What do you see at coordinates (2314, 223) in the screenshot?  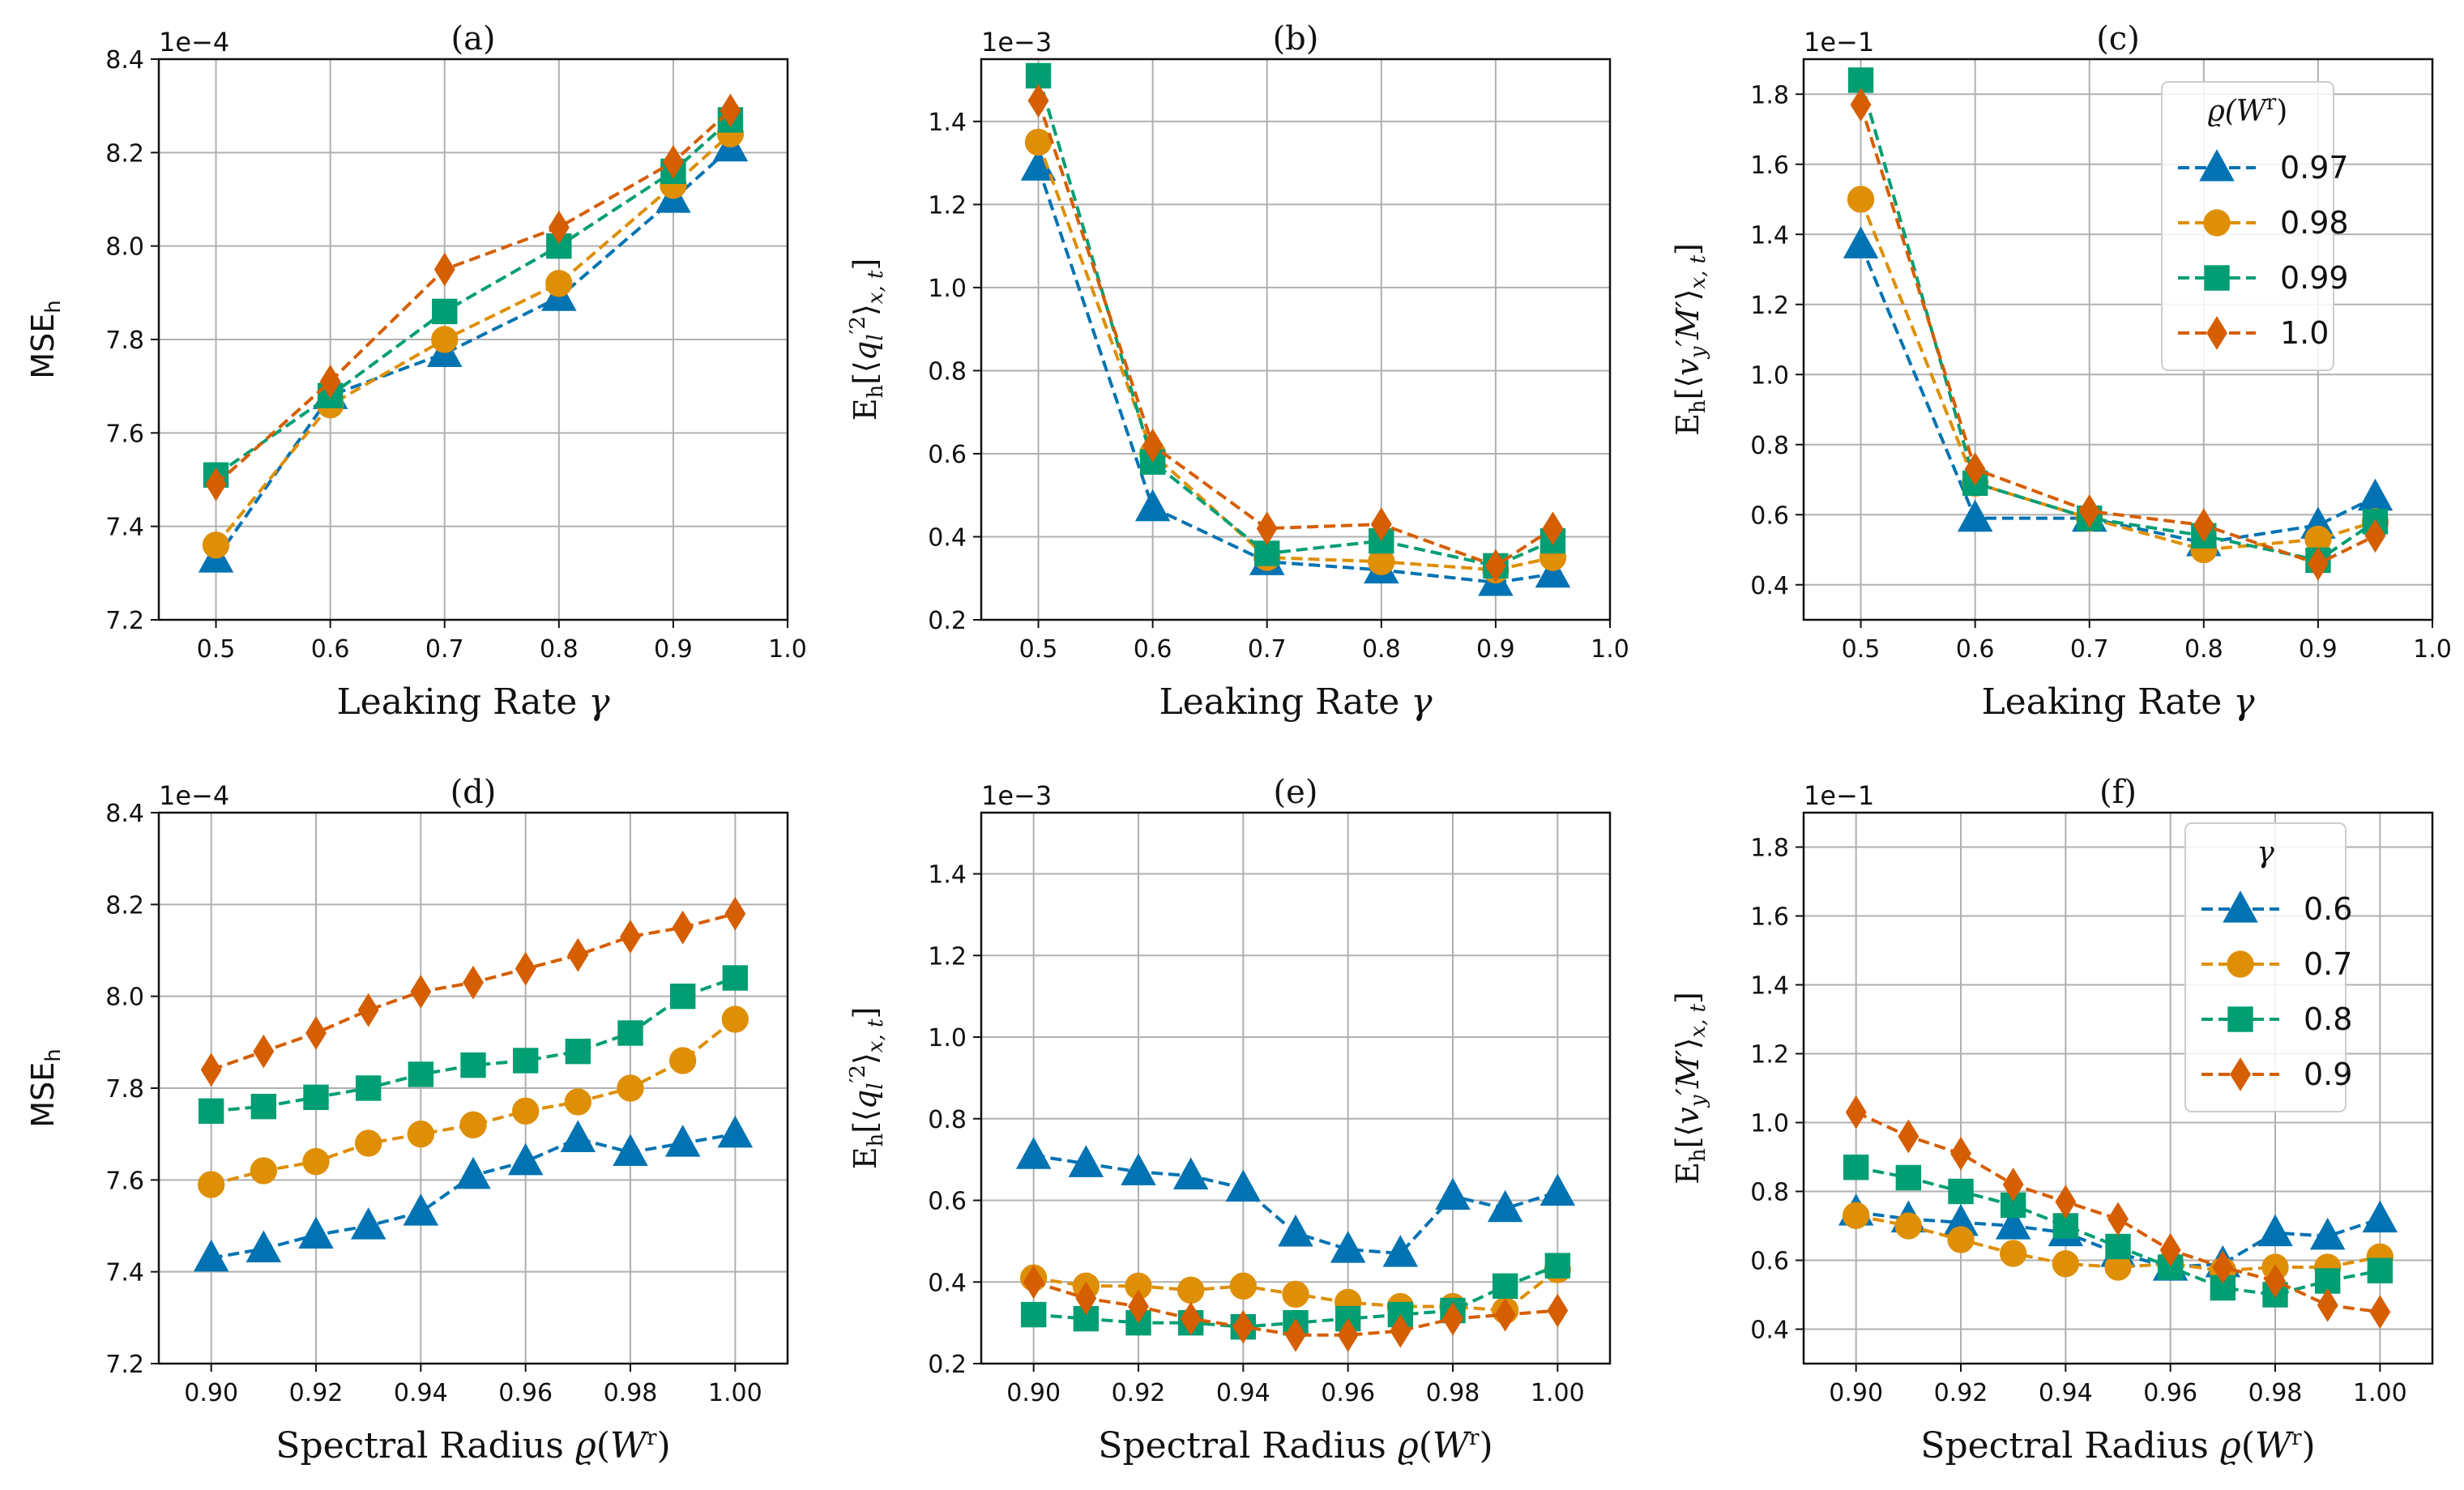 I see `legend-label: 0.98` at bounding box center [2314, 223].